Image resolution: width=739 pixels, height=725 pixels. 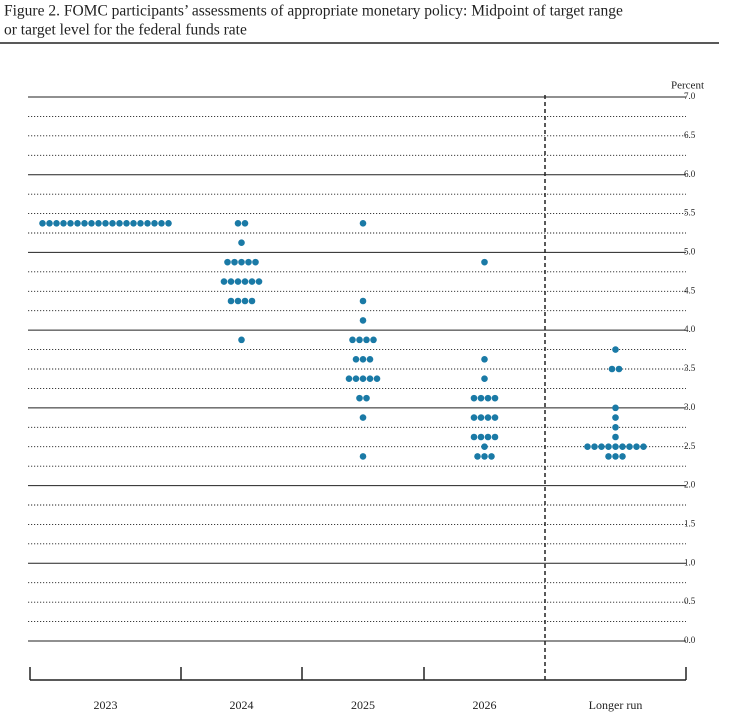 I want to click on y-tick-label: 2.0, so click(x=690, y=485).